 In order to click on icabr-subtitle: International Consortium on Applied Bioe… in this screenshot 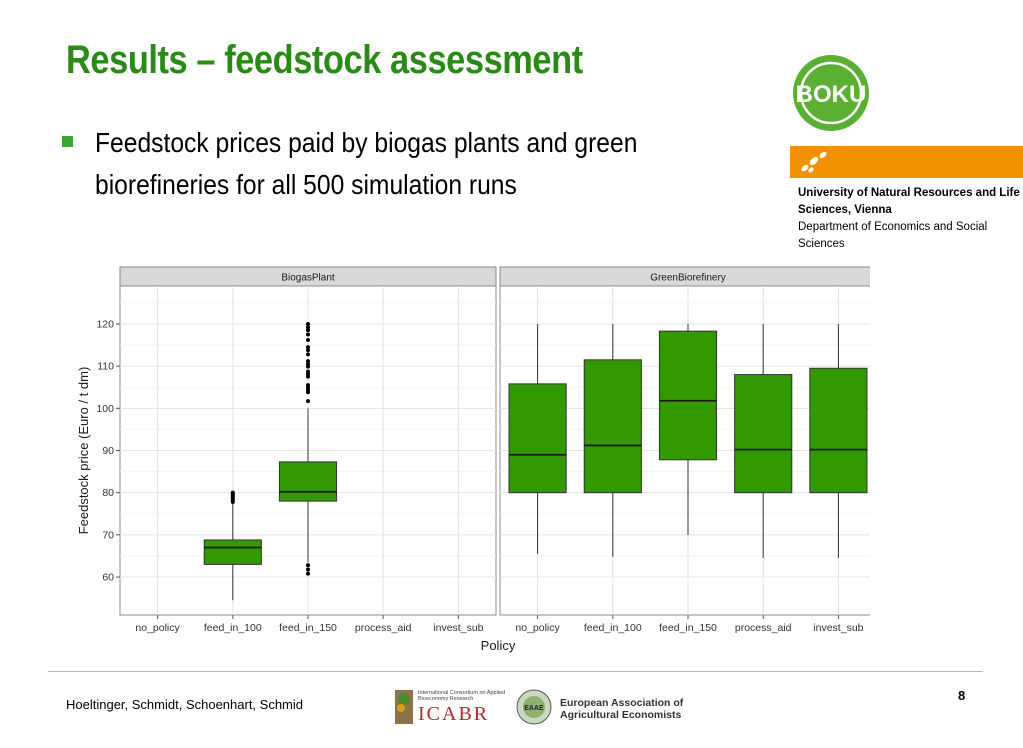, I will do `click(462, 696)`.